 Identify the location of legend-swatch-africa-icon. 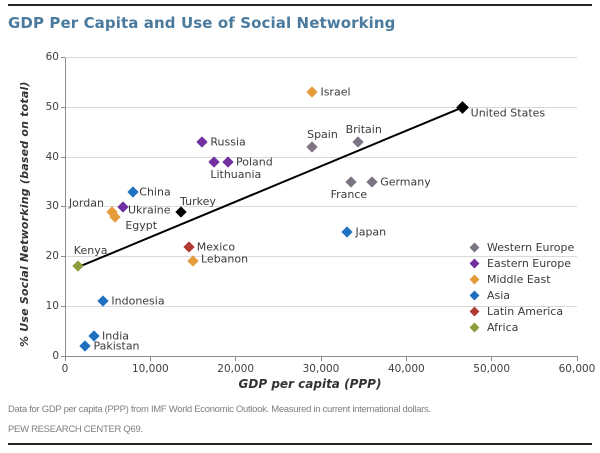
(474, 327).